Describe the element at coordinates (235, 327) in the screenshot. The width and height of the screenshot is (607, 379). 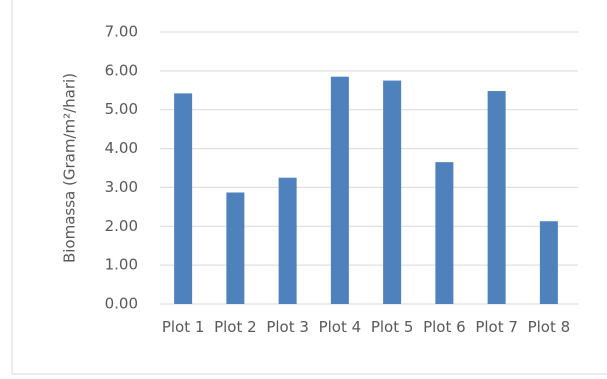
I see `x-tick-label: Plot 2` at that location.